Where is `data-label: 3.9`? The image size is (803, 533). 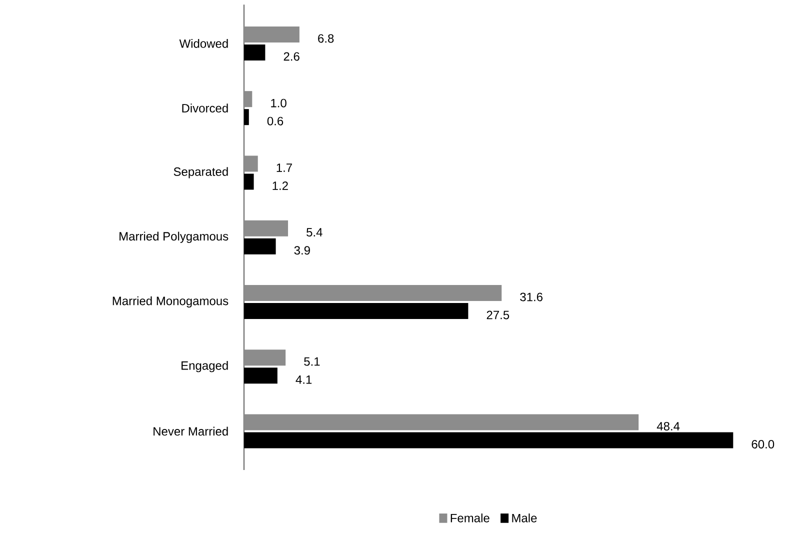
data-label: 3.9 is located at coordinates (302, 250).